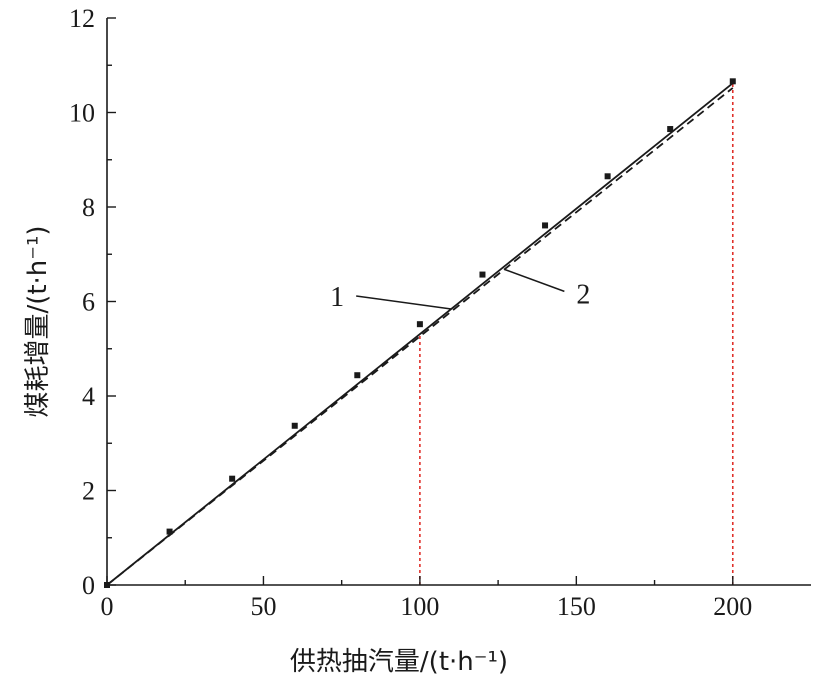  Describe the element at coordinates (82, 18) in the screenshot. I see `y-tick-label: 12` at that location.